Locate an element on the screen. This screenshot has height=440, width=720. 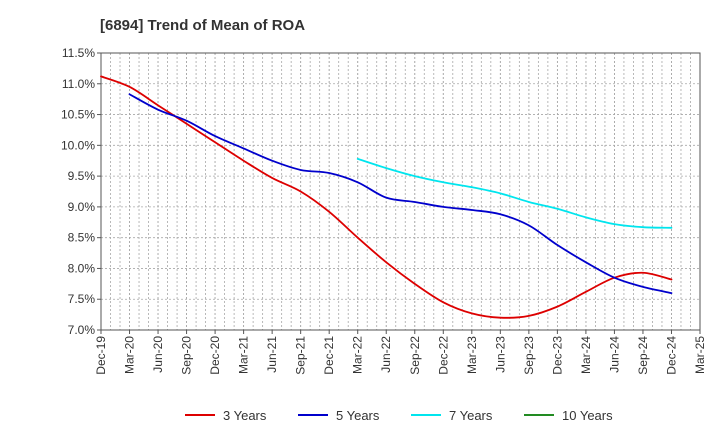
x-tick-label: Mar-23 is located at coordinates (472, 355).